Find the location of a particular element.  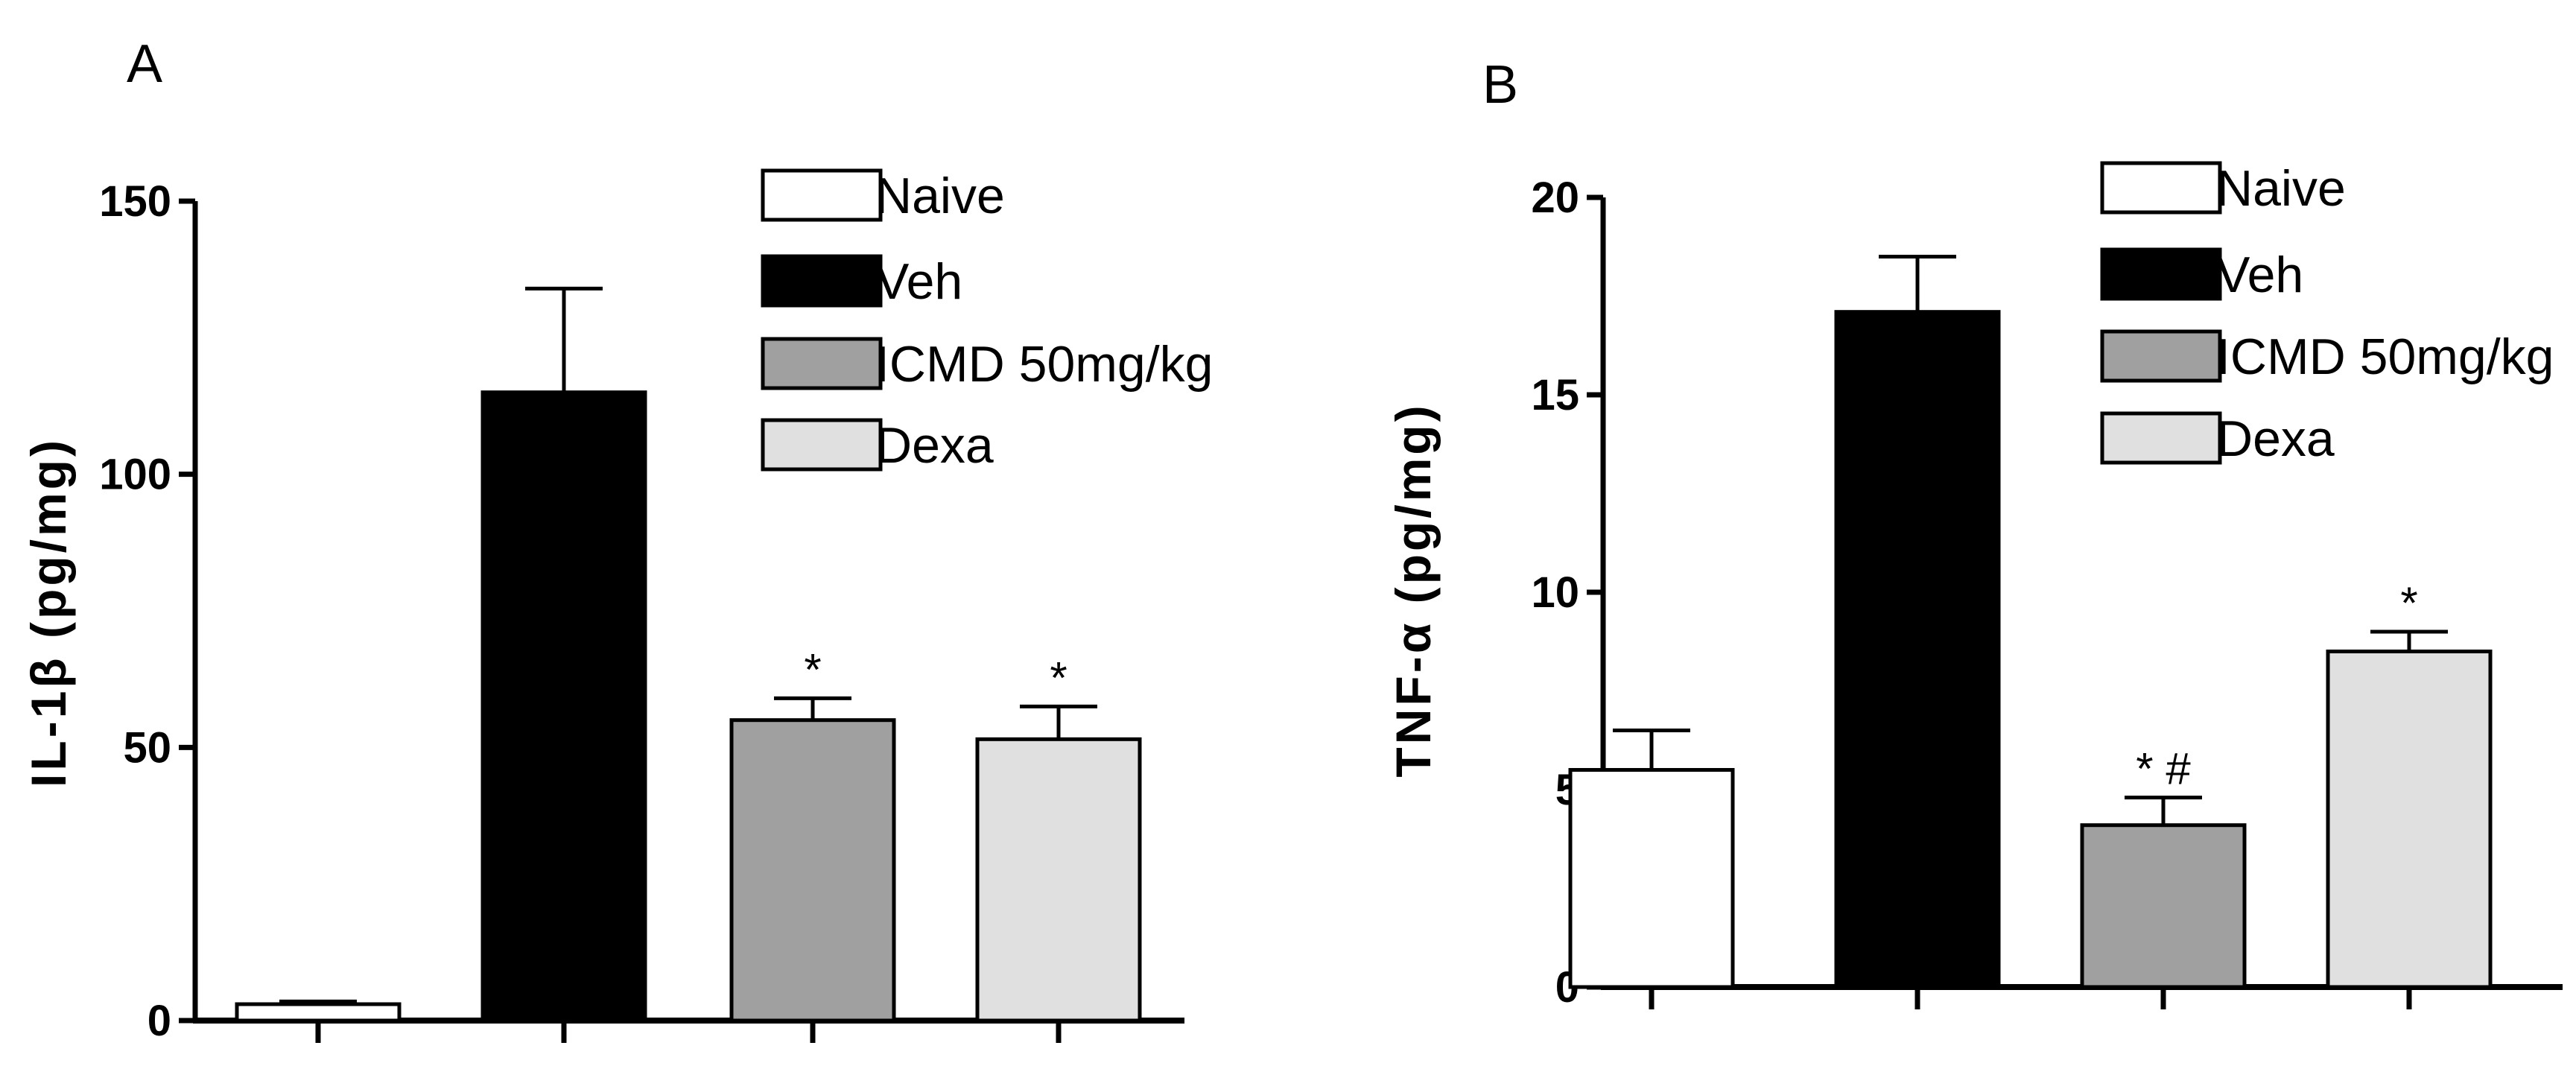

y-tick-label: 100 is located at coordinates (135, 475).